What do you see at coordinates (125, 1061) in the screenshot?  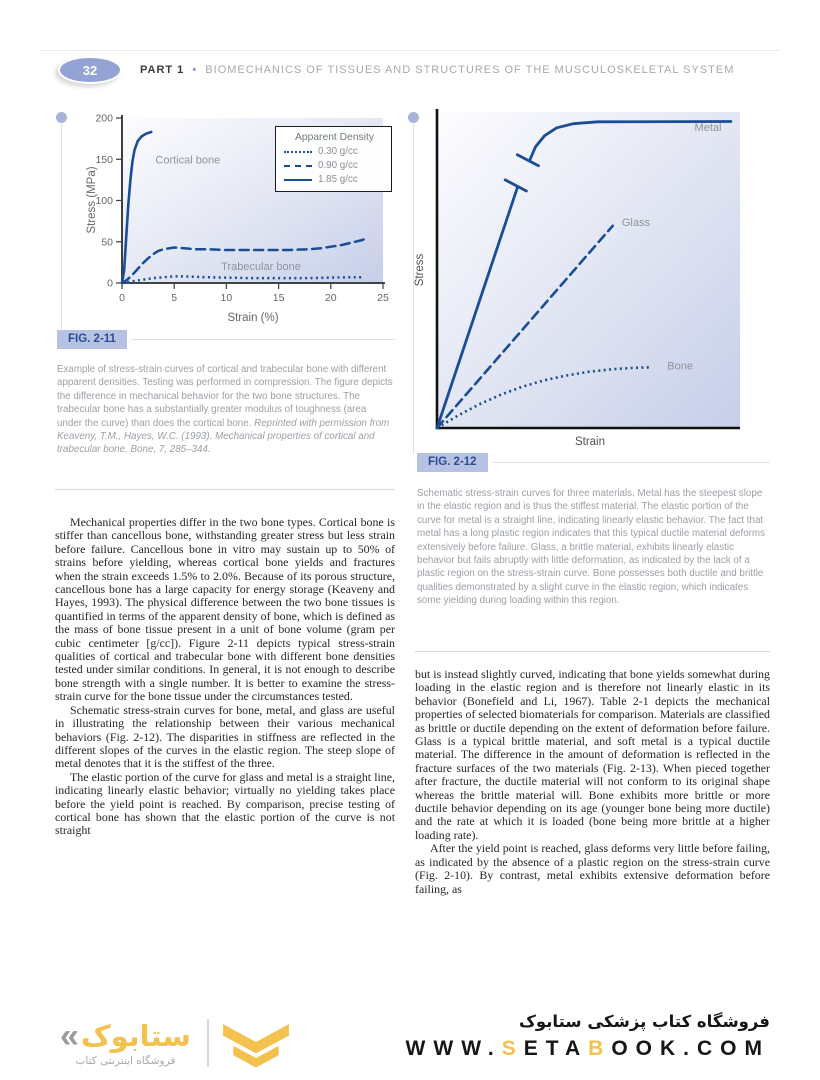 I see `logo-tagline: فروشگاه اینترنتی کتاب` at bounding box center [125, 1061].